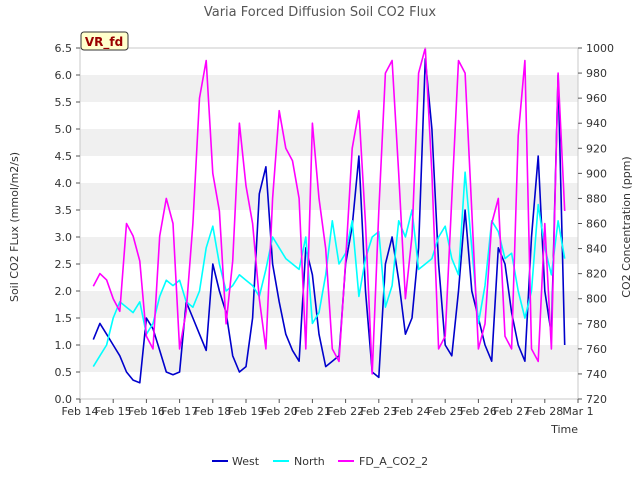  Describe the element at coordinates (246, 411) in the screenshot. I see `x-tick-label: Feb 19` at that location.